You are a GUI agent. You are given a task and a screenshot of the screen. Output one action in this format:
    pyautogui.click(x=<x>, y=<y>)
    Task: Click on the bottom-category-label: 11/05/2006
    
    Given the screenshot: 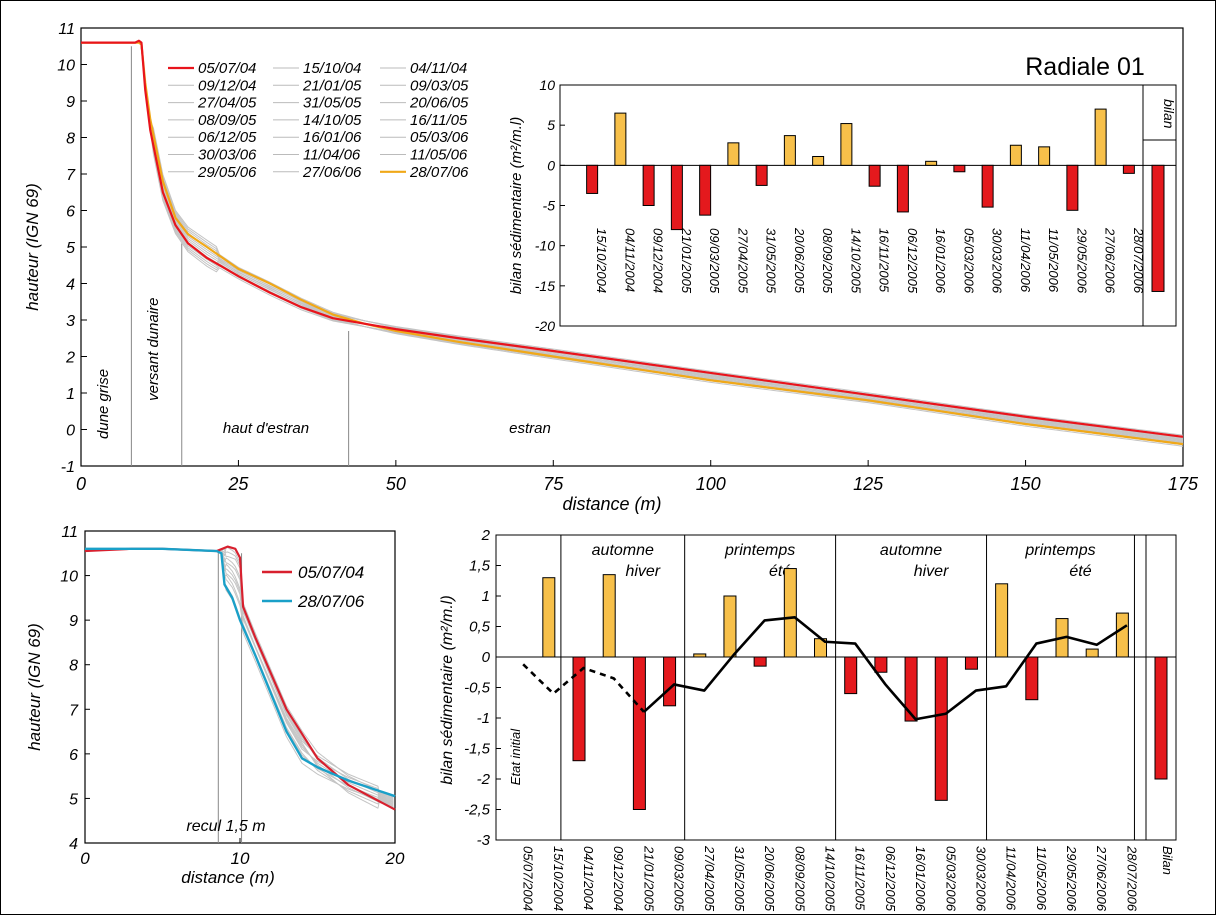 What is the action you would take?
    pyautogui.click(x=1041, y=878)
    